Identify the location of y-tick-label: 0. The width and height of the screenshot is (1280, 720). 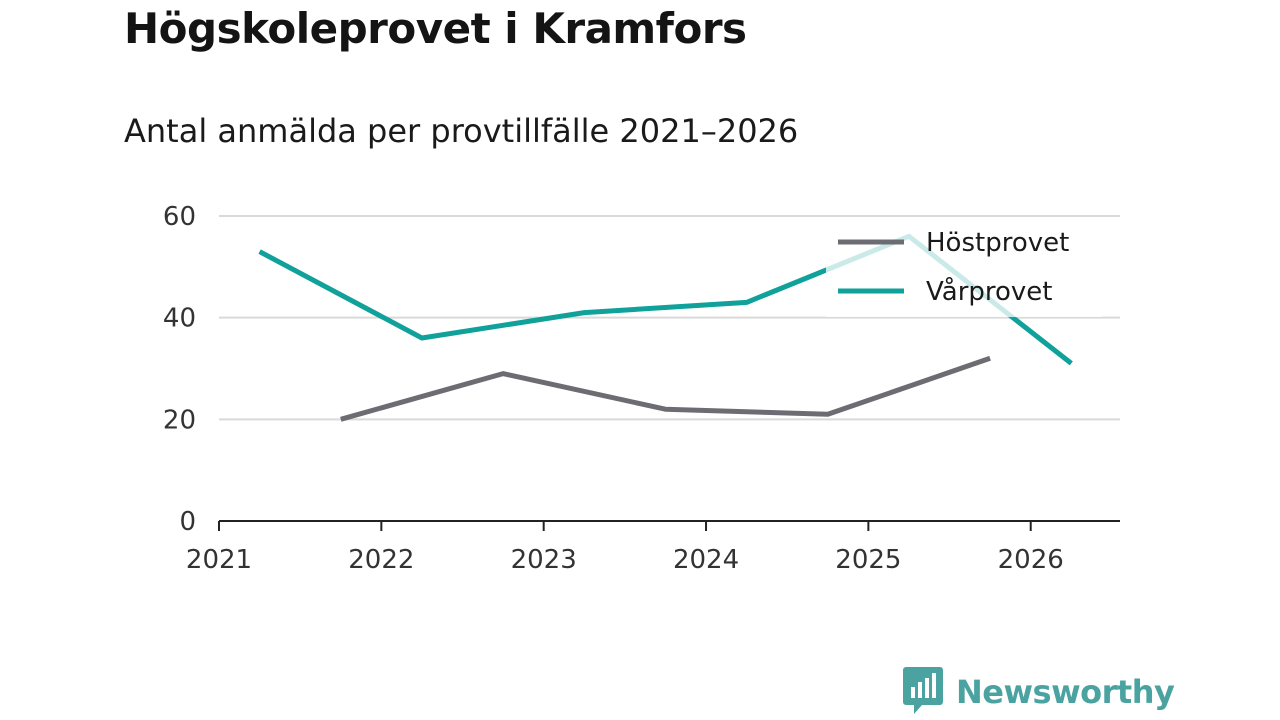
(187, 522).